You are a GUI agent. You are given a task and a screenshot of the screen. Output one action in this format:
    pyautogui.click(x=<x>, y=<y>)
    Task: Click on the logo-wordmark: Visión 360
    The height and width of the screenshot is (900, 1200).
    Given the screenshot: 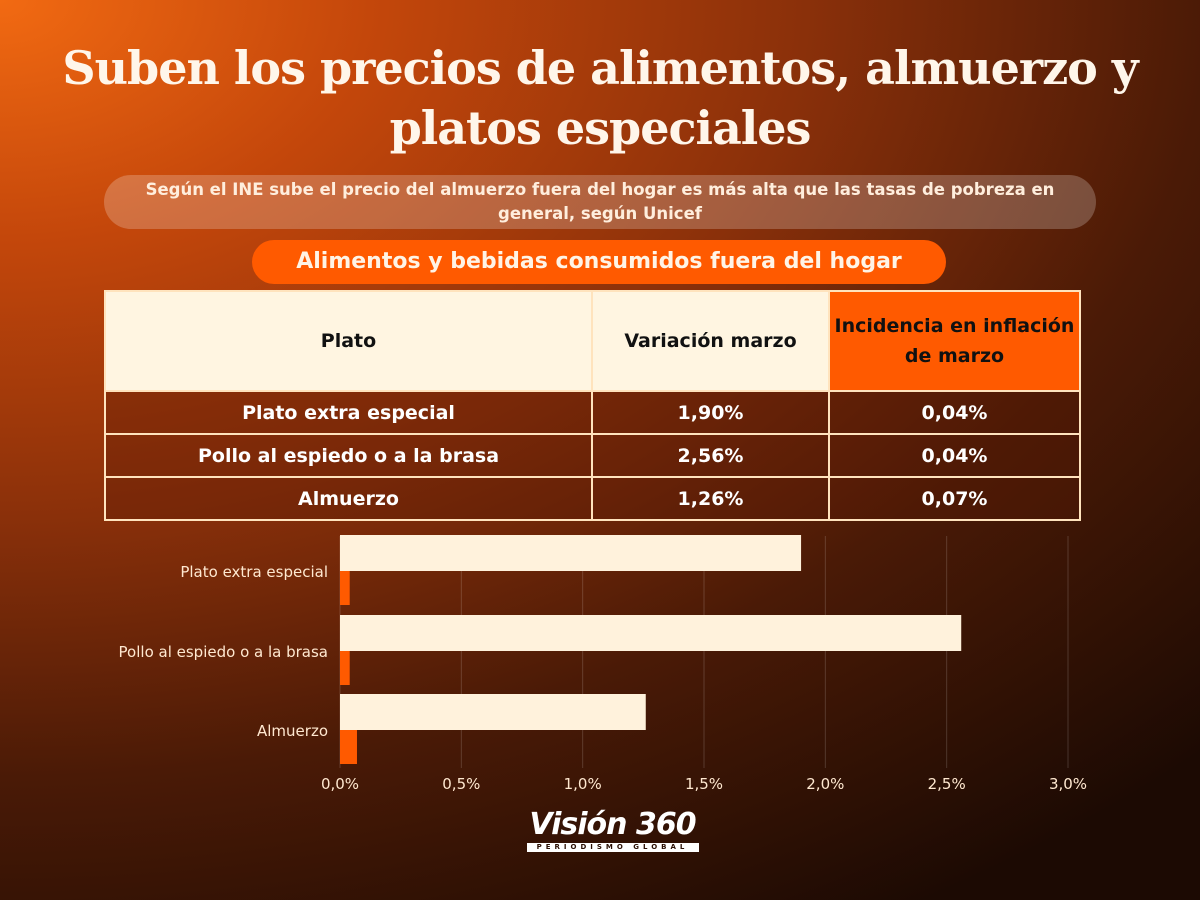 What is the action you would take?
    pyautogui.click(x=612, y=824)
    